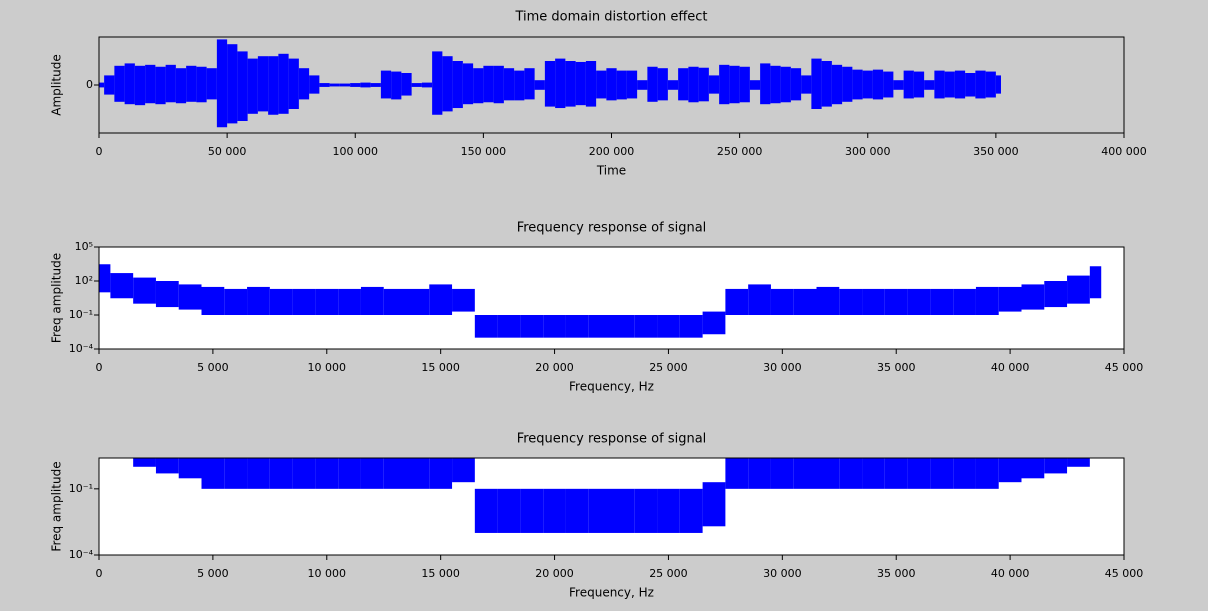  Describe the element at coordinates (554, 367) in the screenshot. I see `x-tick-label: 20 000` at that location.